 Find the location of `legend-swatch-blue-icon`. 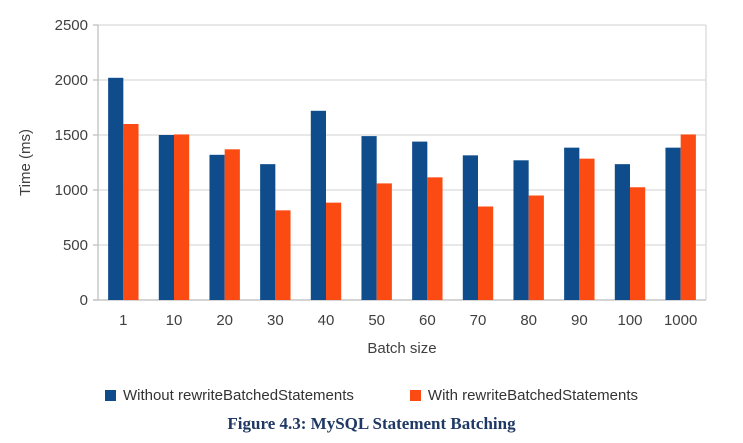

legend-swatch-blue-icon is located at coordinates (110, 395).